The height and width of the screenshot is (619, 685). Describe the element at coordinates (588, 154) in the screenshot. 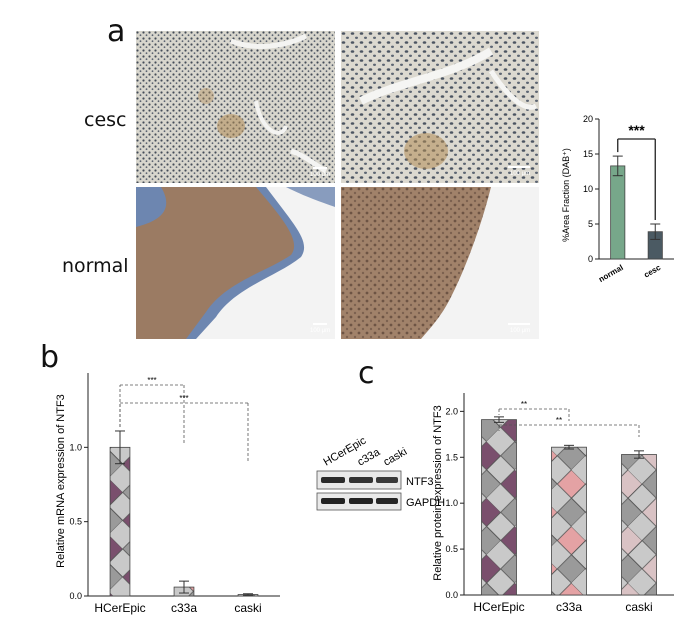

I see `y-tick-label: 15` at that location.